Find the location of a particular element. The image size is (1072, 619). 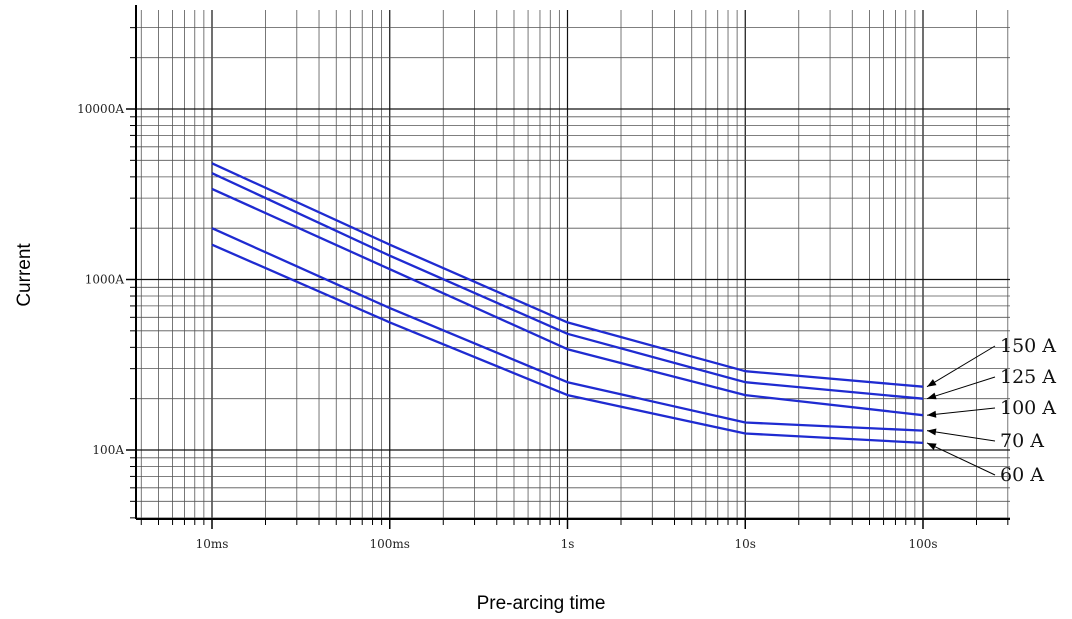

series-label: 150 A is located at coordinates (1028, 346).